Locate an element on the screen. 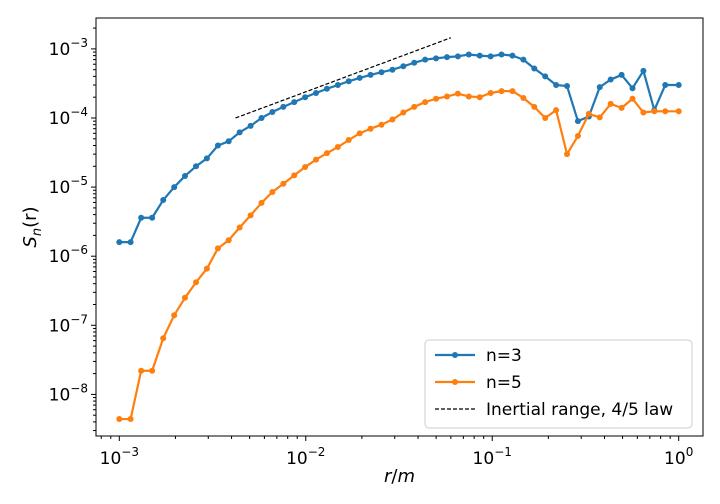 This screenshot has width=720, height=504. x-axis-label: r/m is located at coordinates (399, 476).